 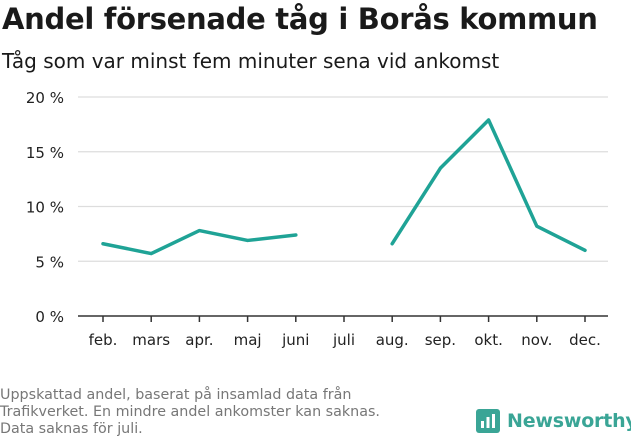 I want to click on x-tick-label: nov., so click(x=536, y=340).